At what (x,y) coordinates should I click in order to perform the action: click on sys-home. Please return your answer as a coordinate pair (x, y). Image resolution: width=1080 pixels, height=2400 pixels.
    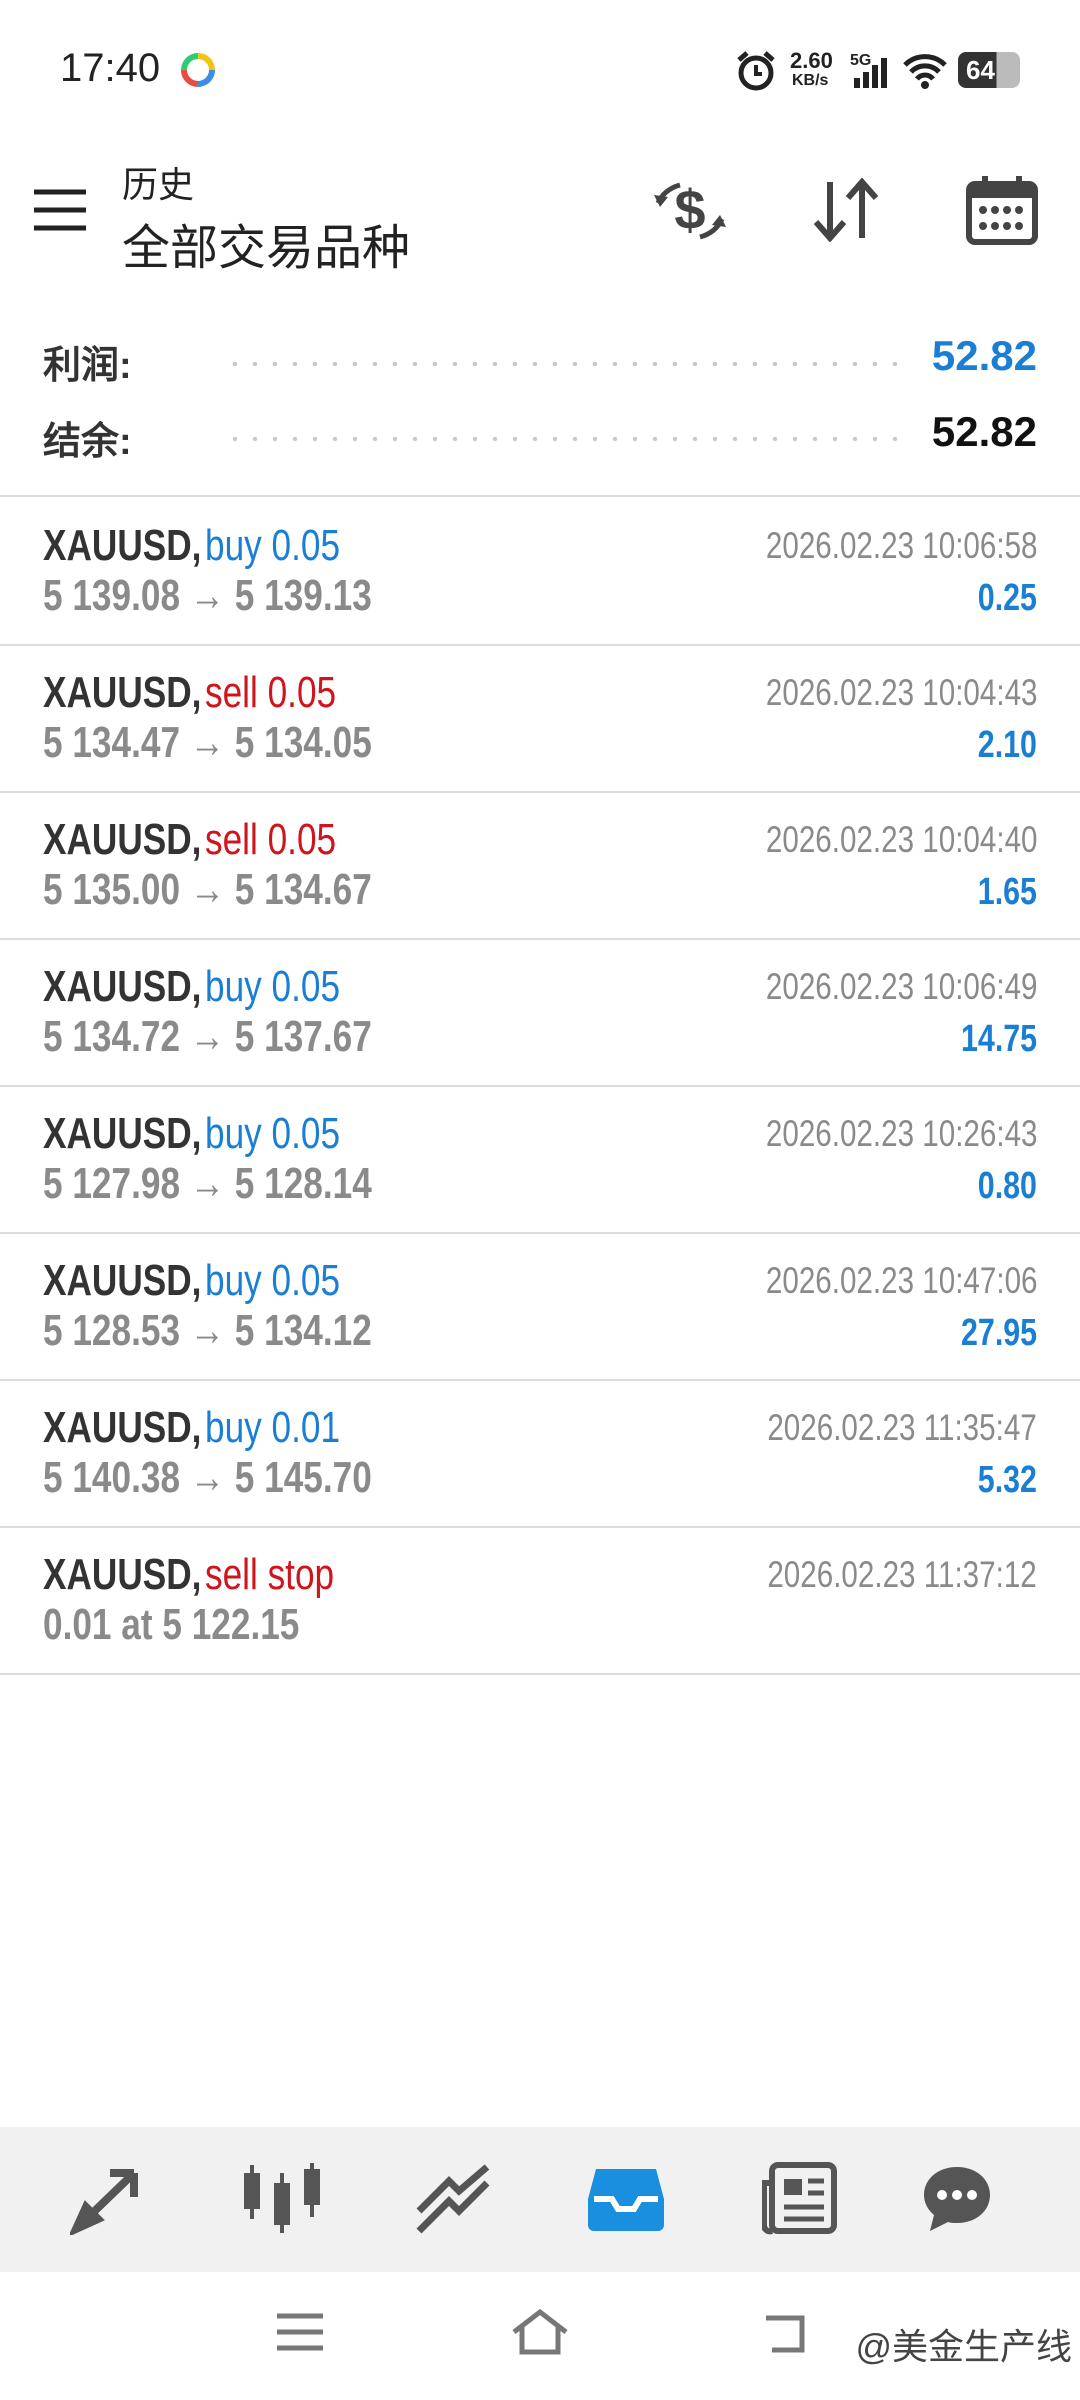
    Looking at the image, I should click on (540, 2332).